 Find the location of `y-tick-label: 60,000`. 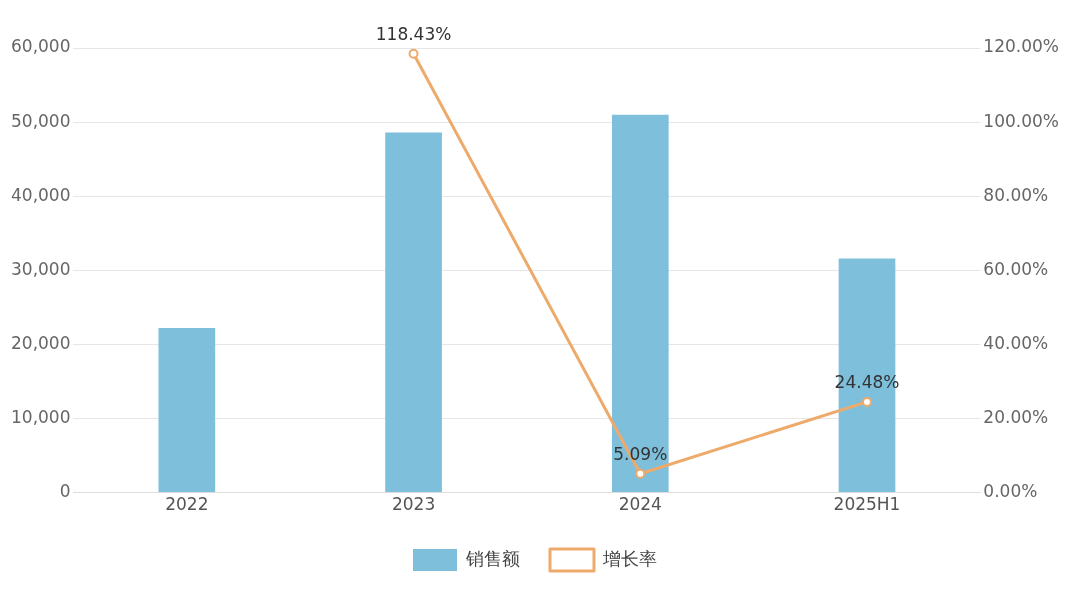

y-tick-label: 60,000 is located at coordinates (41, 46).